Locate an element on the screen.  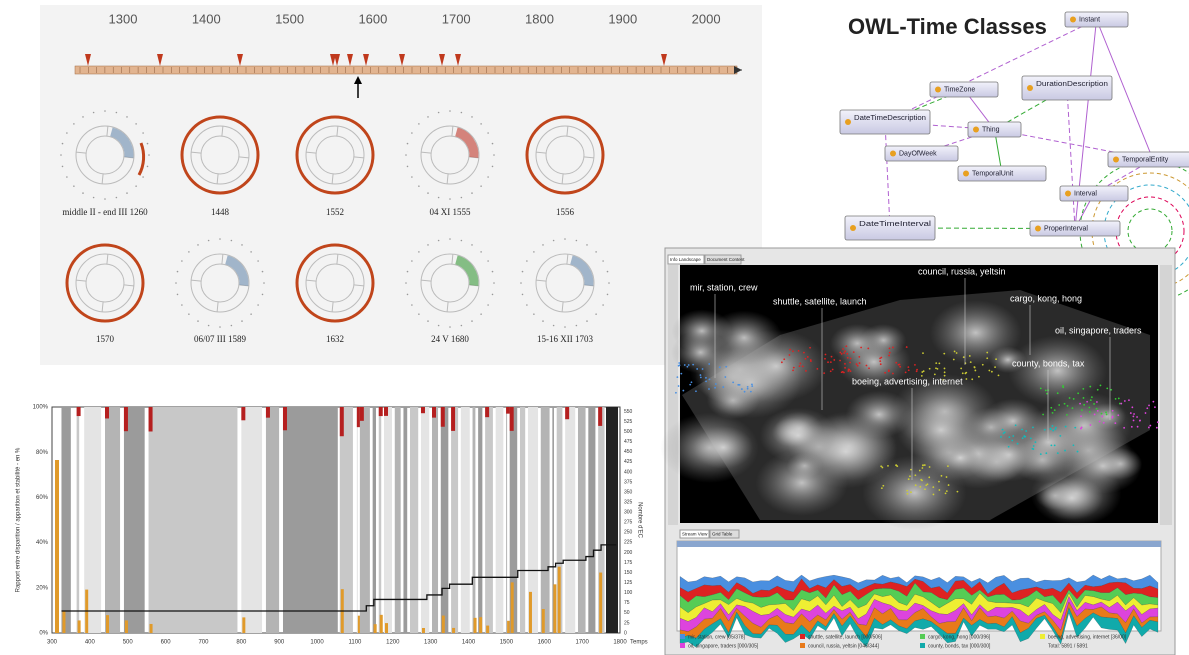
tab-label: Grid Table is located at coordinates (722, 534).